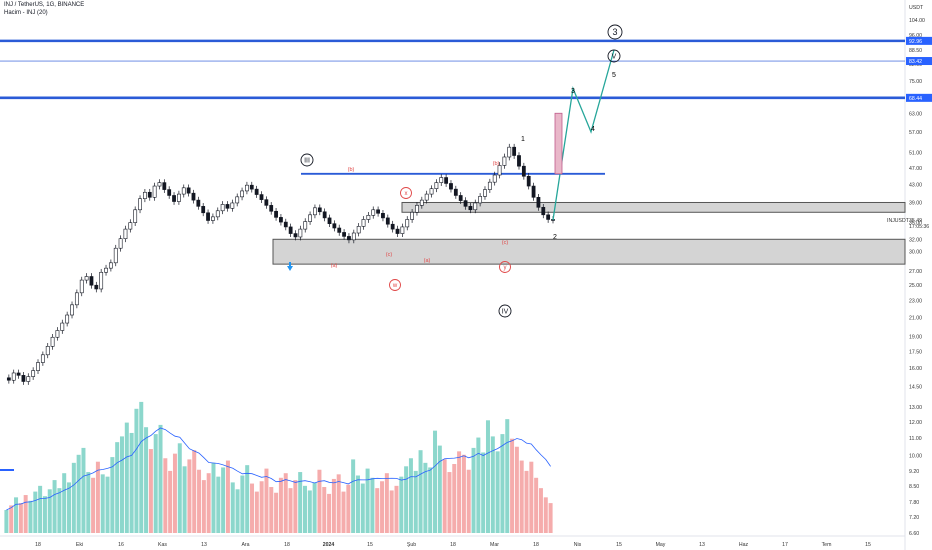 The image size is (932, 550). What do you see at coordinates (914, 518) in the screenshot?
I see `price-tick: 7.20` at bounding box center [914, 518].